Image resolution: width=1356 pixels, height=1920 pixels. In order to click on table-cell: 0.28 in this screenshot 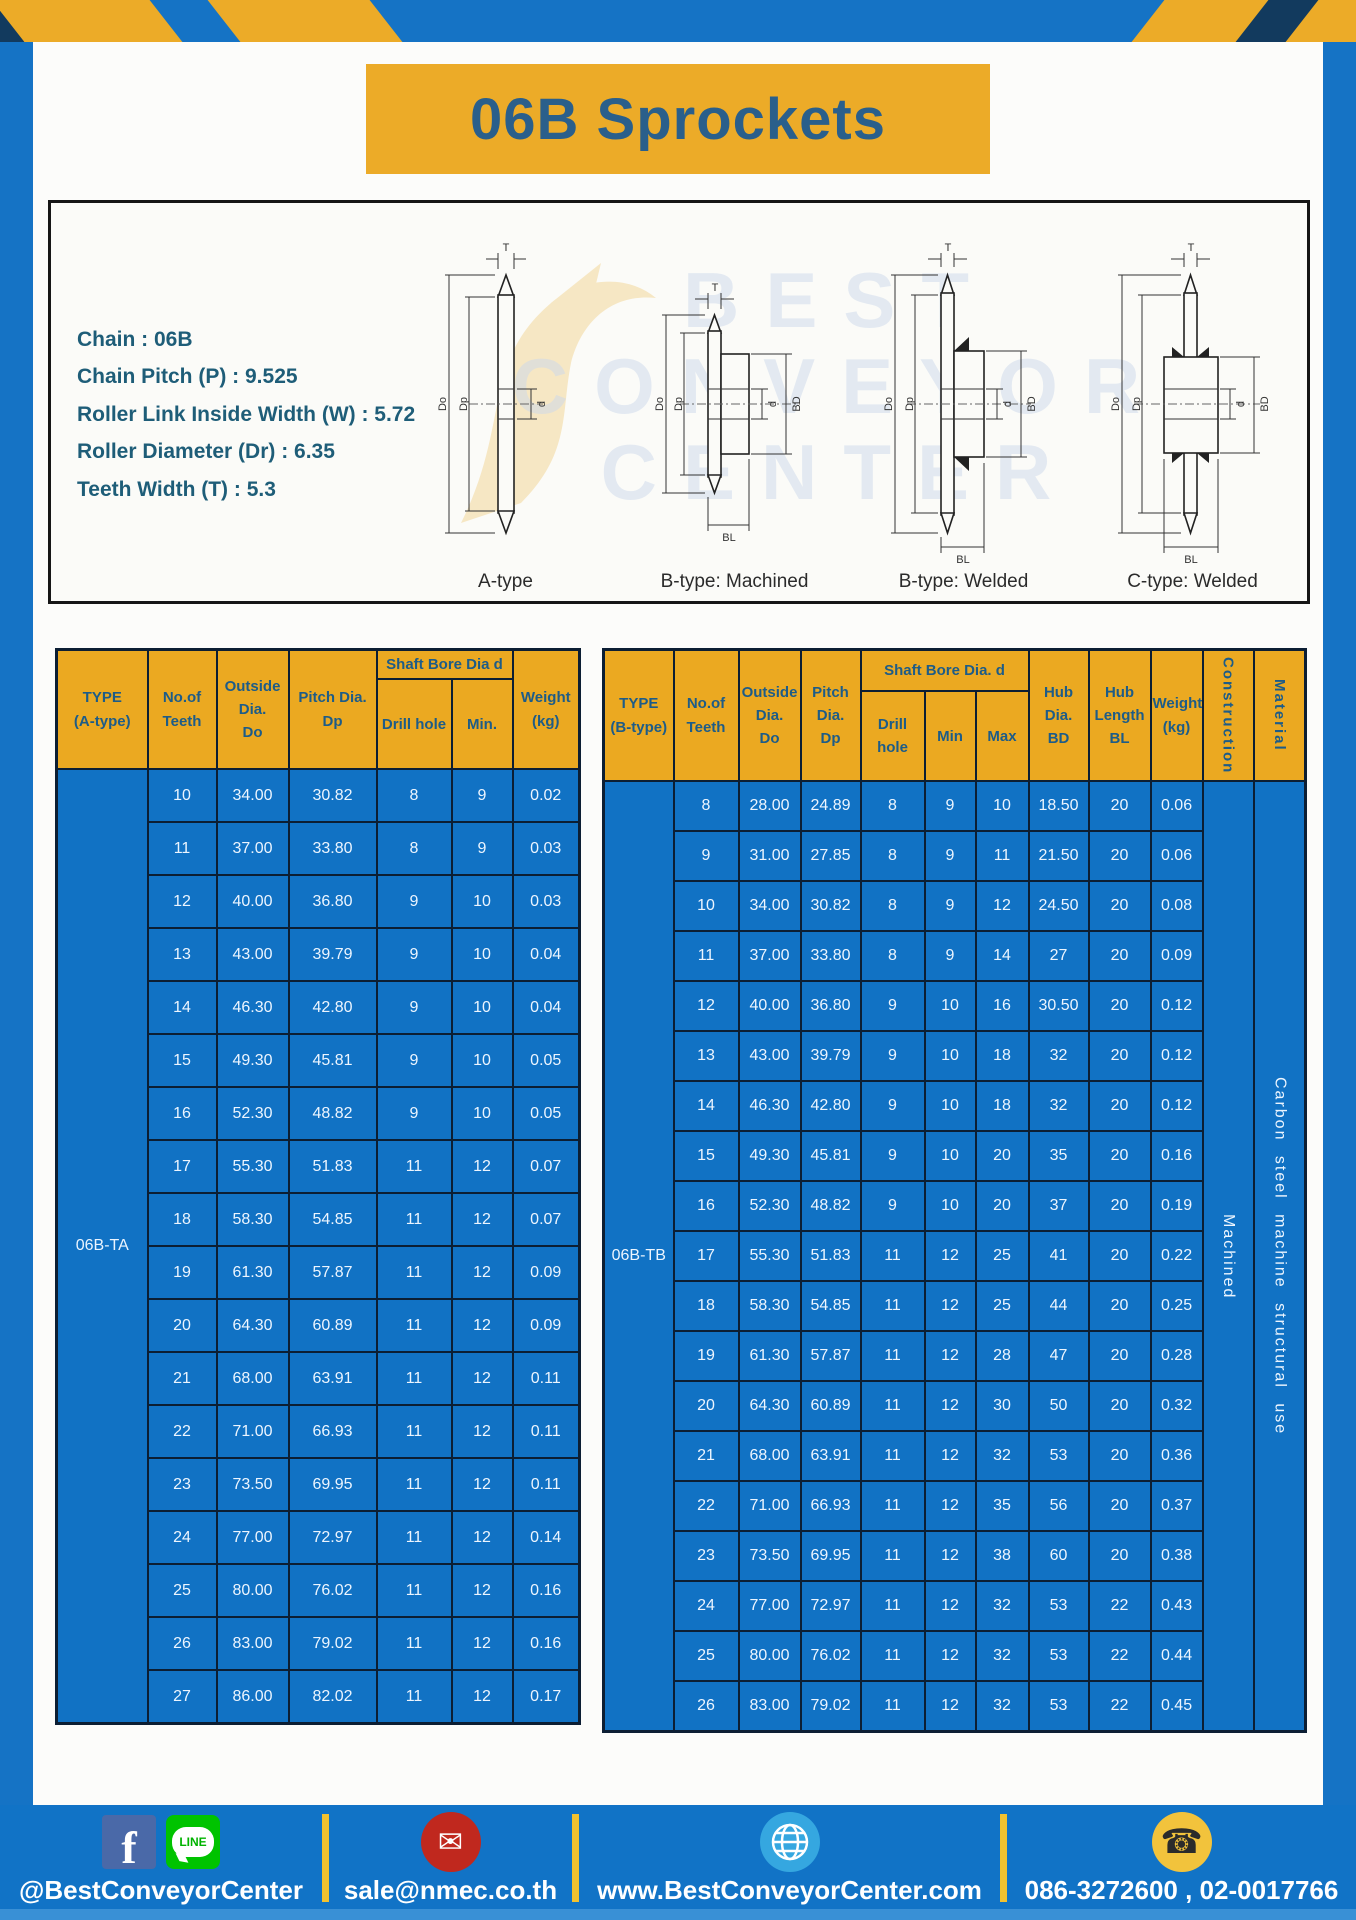, I will do `click(1176, 1356)`.